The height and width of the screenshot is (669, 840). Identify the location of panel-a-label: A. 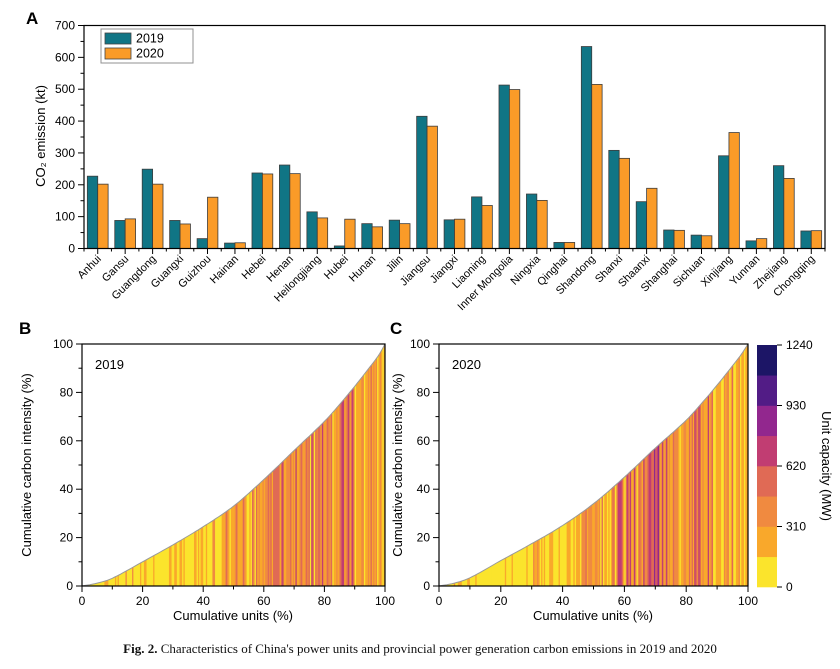
(32, 18).